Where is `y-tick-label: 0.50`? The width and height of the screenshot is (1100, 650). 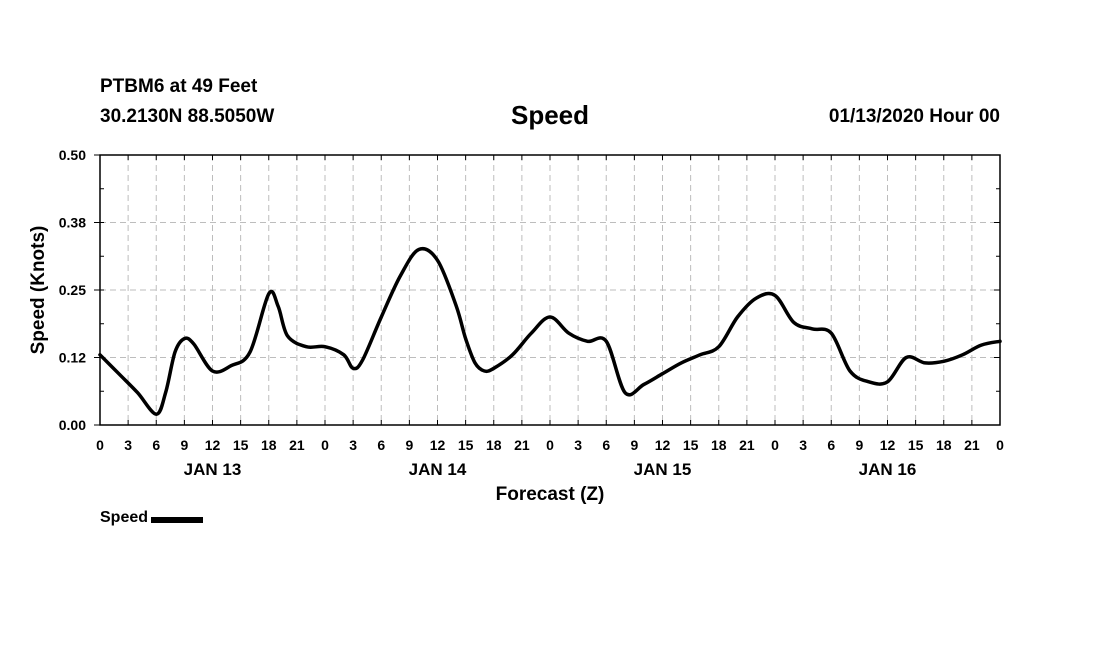 y-tick-label: 0.50 is located at coordinates (72, 155).